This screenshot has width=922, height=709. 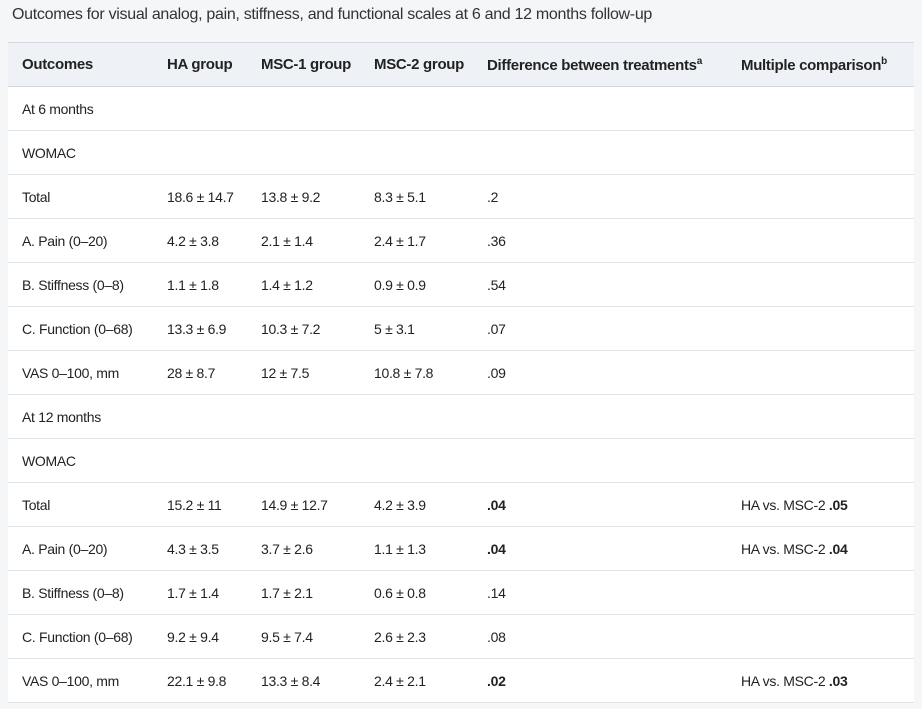 What do you see at coordinates (461, 152) in the screenshot?
I see `table-row: WOMAC` at bounding box center [461, 152].